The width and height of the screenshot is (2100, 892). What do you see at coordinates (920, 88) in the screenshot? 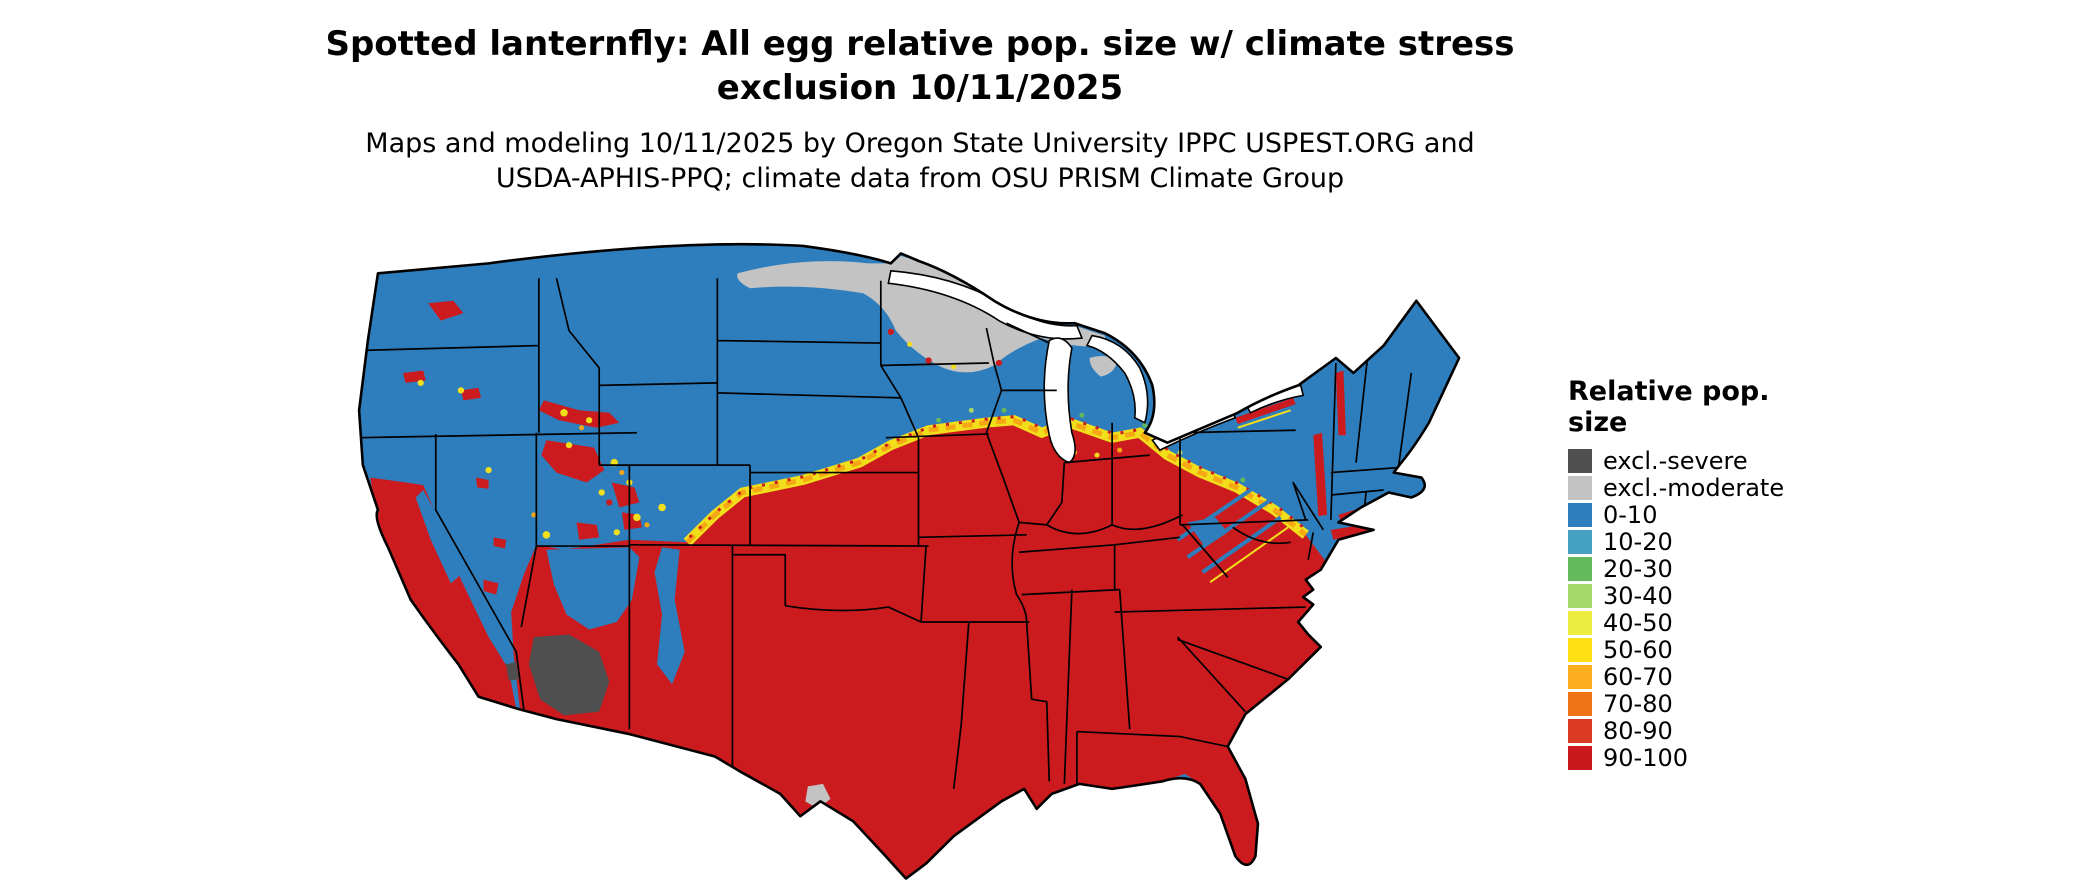
I see `map-title-line2: exclusion 10/11/2025` at bounding box center [920, 88].